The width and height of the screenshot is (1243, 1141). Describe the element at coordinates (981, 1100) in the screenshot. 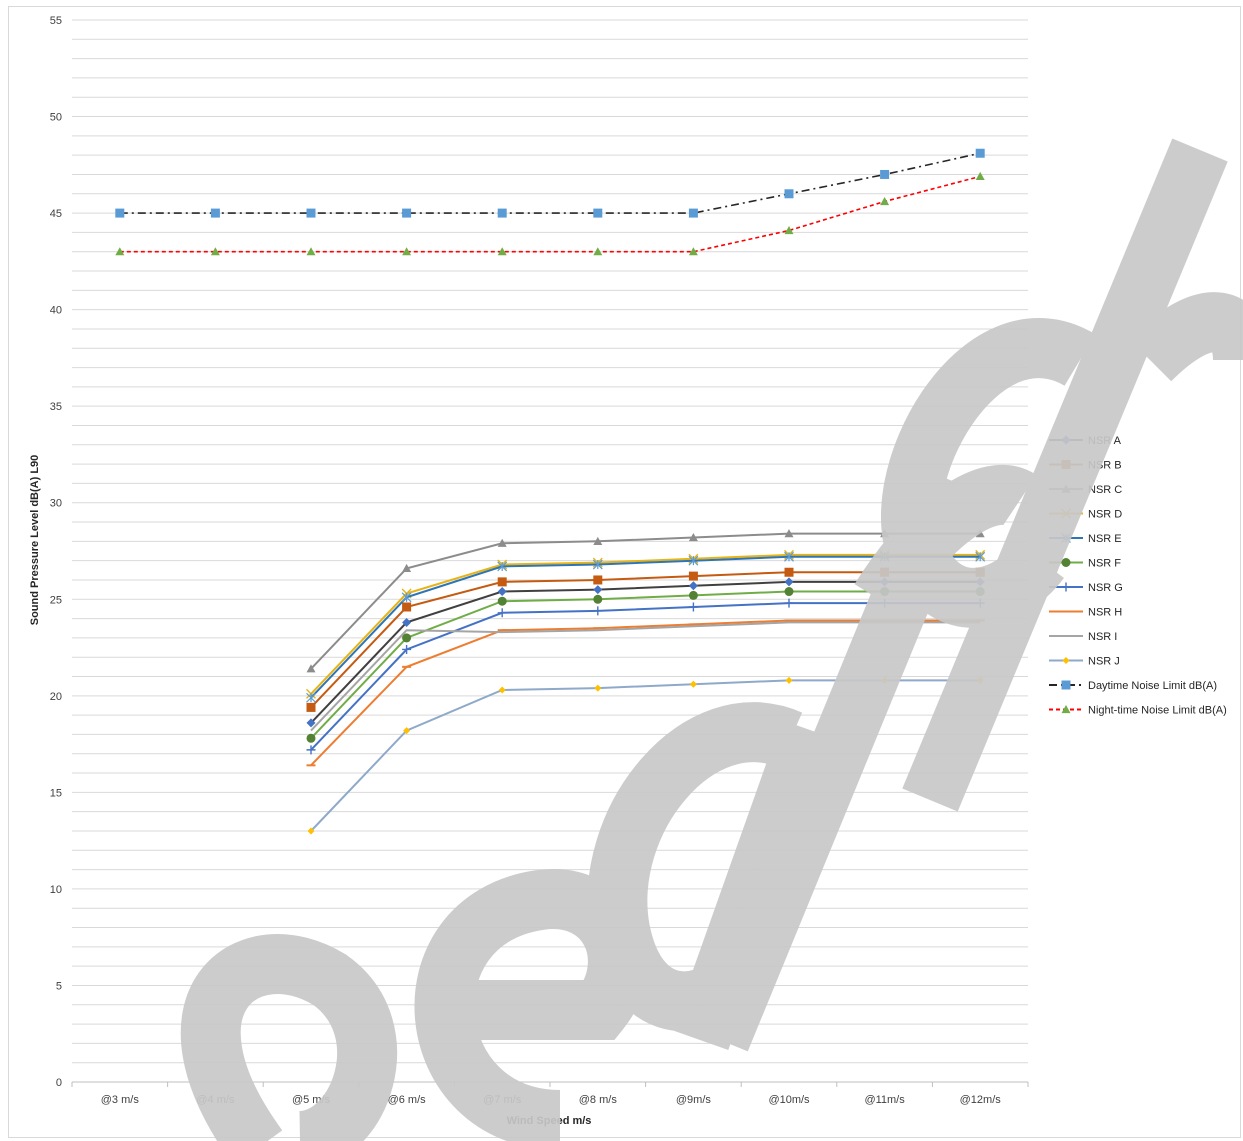

I see `x-tick-label: @12m/s` at that location.